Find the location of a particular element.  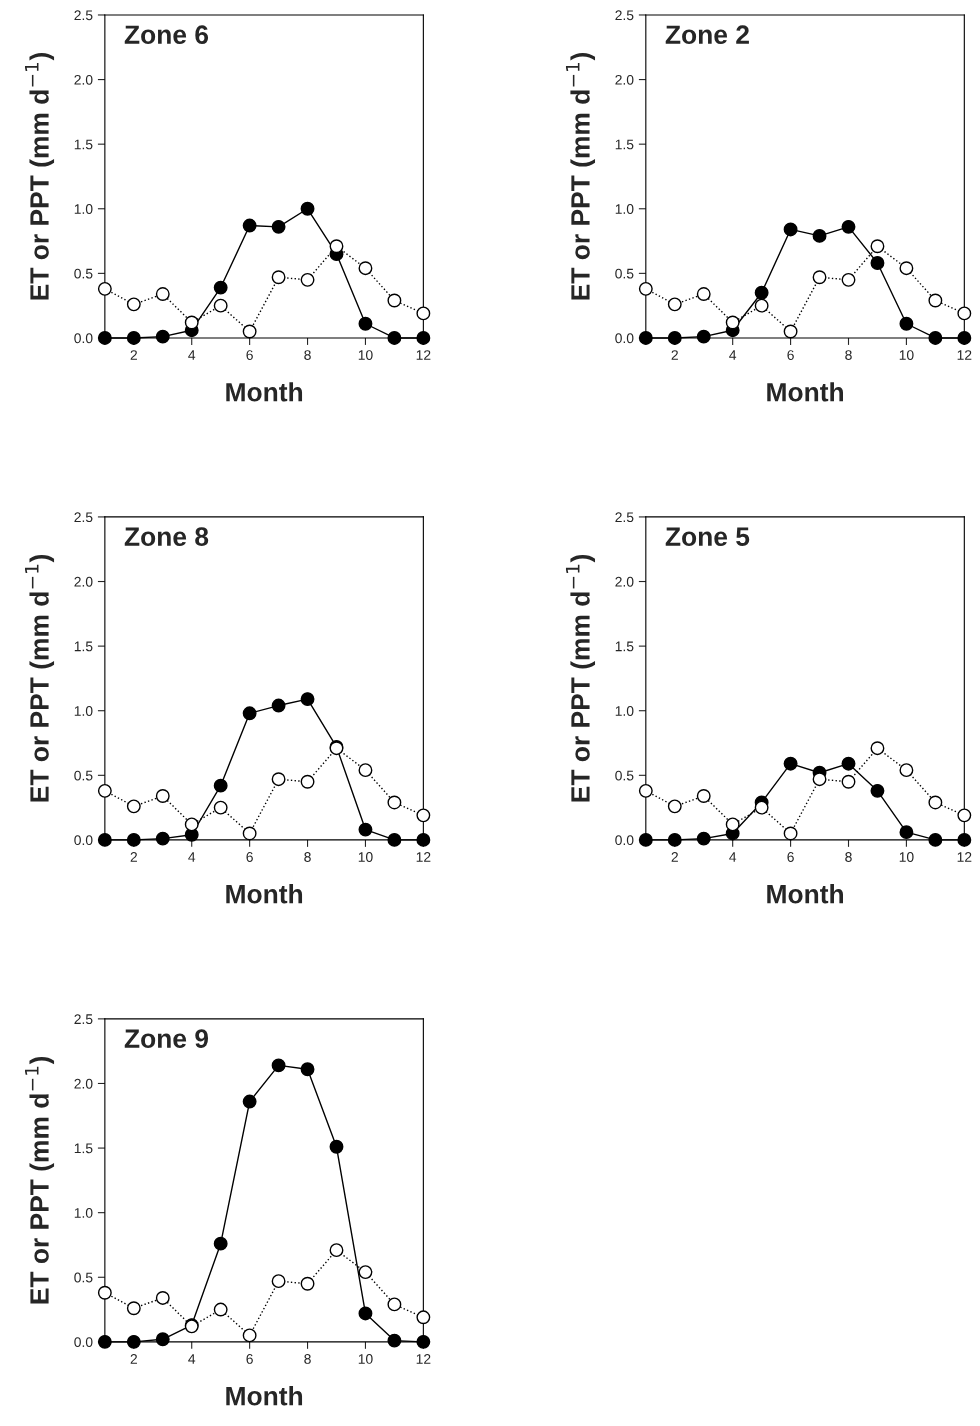

chart-title: Zone 8 is located at coordinates (166, 536).